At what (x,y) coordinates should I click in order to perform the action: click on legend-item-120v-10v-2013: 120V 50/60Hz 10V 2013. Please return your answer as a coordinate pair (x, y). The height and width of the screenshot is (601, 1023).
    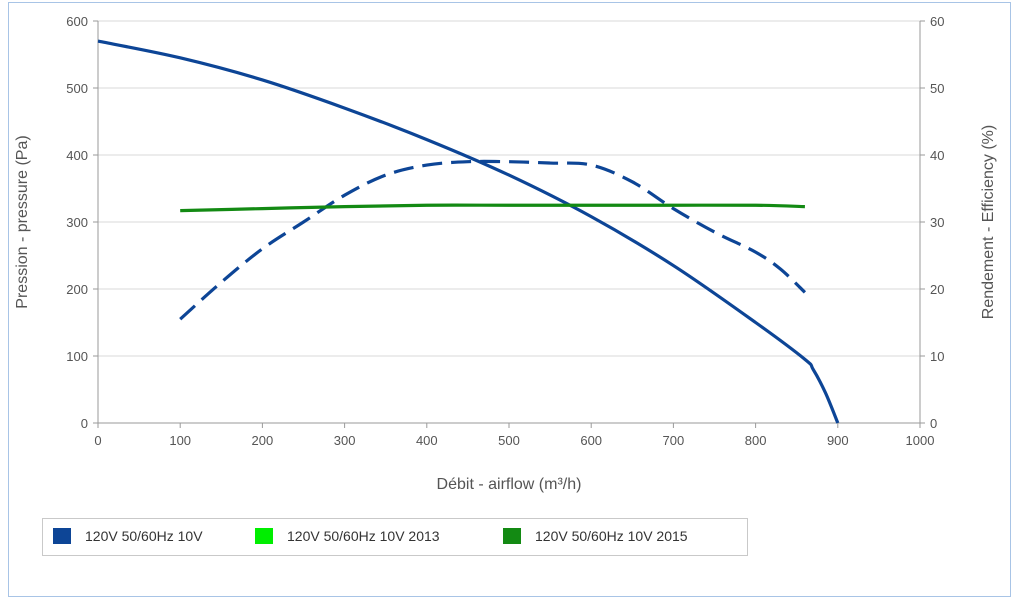
    Looking at the image, I should click on (347, 536).